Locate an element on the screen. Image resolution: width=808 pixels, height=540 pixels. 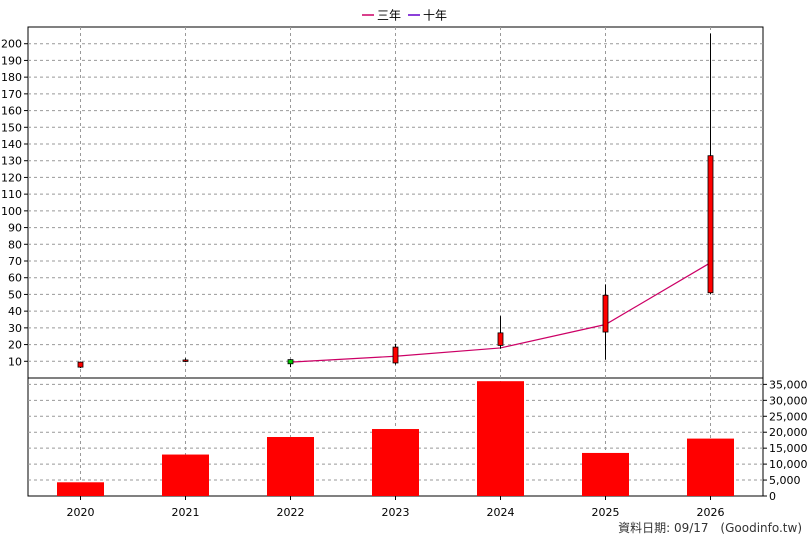
y-tick-label: 160 is located at coordinates (11, 111).